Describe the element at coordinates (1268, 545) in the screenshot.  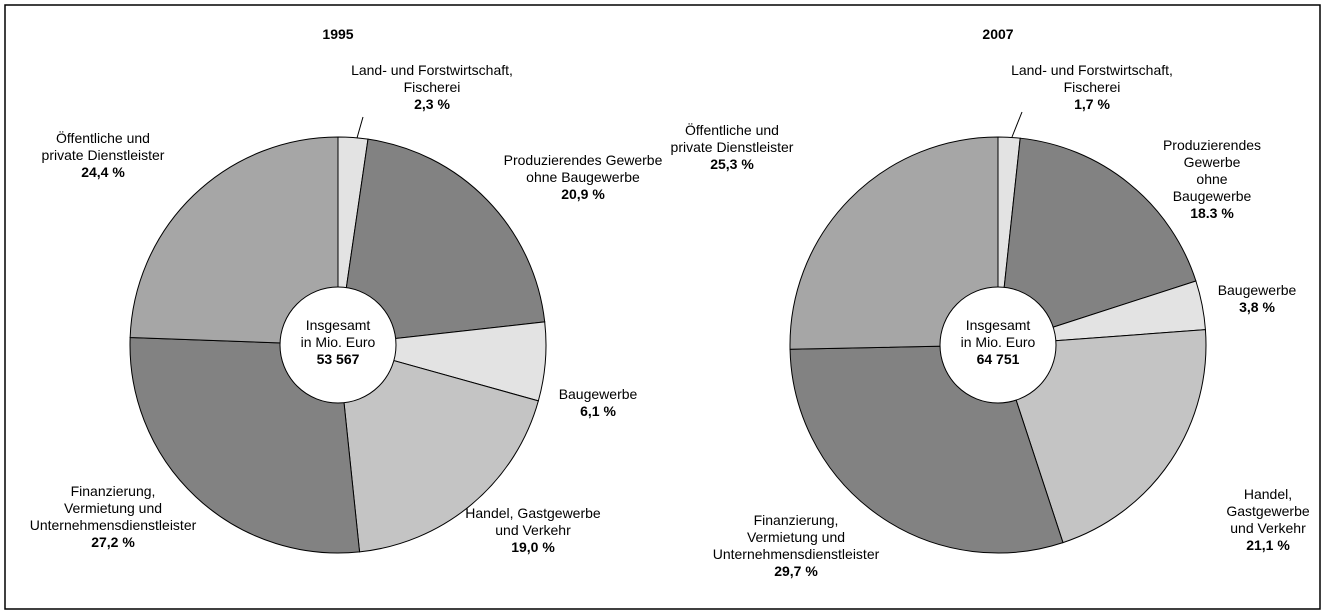
I see `value-label: 21,1 %` at that location.